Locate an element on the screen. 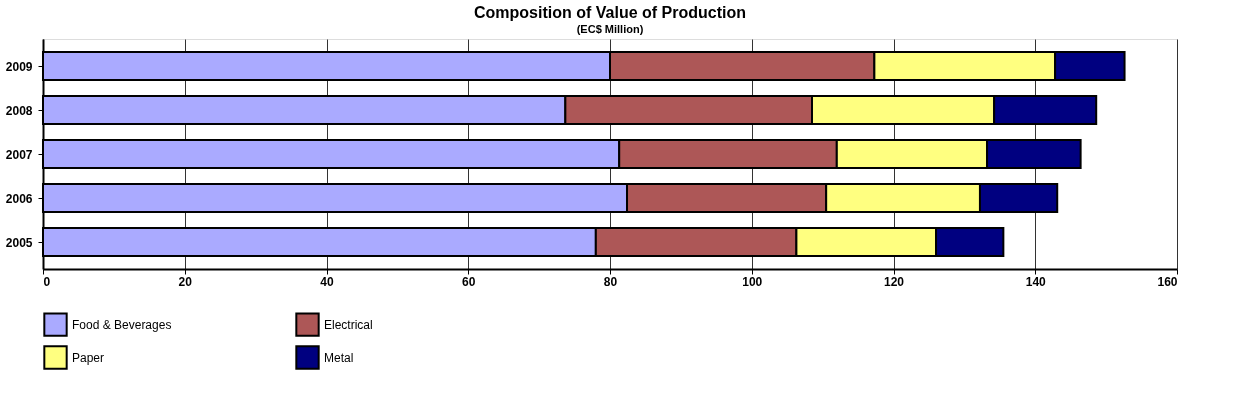 Image resolution: width=1233 pixels, height=404 pixels. x-tick-label: 60 is located at coordinates (469, 281).